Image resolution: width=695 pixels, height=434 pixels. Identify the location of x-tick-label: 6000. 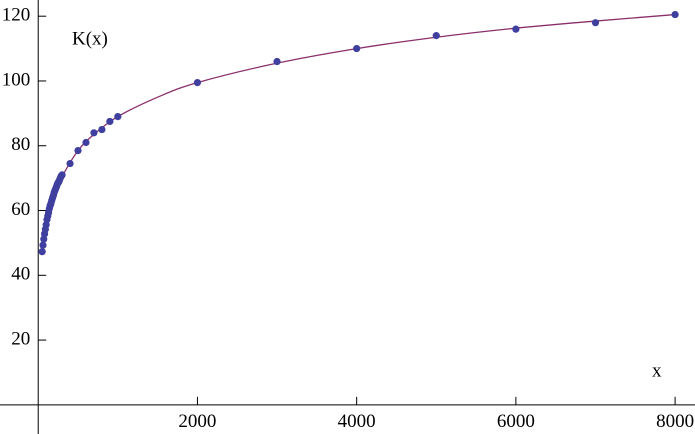
(516, 421).